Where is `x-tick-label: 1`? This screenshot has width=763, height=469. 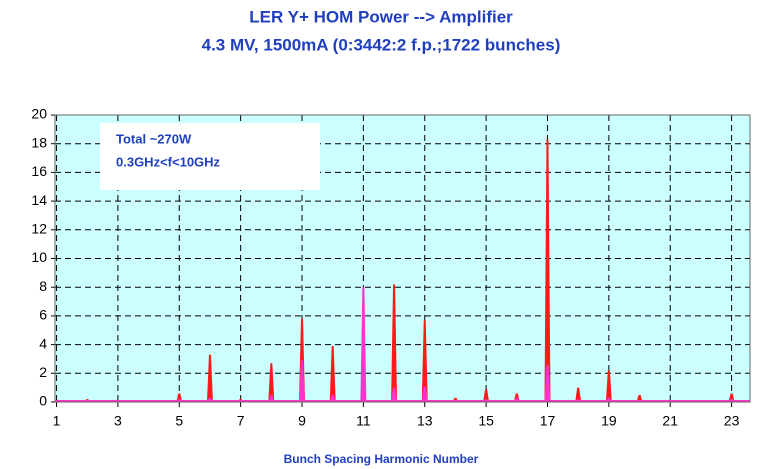
x-tick-label: 1 is located at coordinates (57, 421).